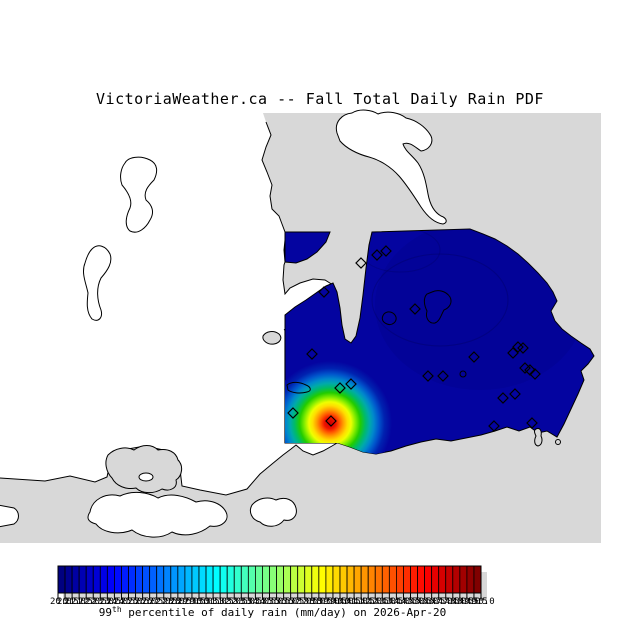 This screenshot has height=640, width=640. I want to click on esquimalt-harbour, so click(273, 512).